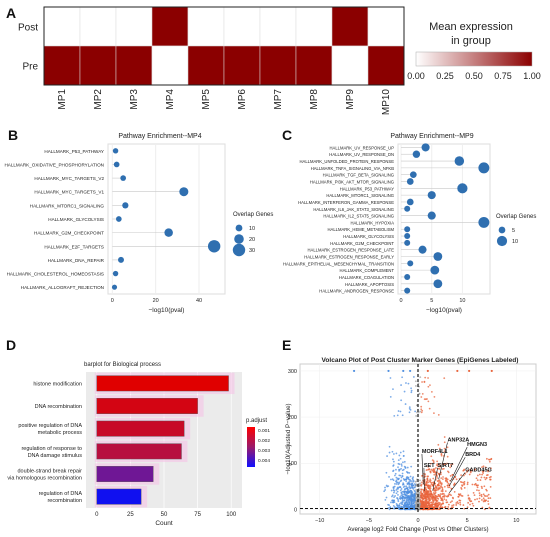 The width and height of the screenshot is (550, 537). Describe the element at coordinates (28, 28) in the screenshot. I see `heatmap-row-label: Post` at that location.